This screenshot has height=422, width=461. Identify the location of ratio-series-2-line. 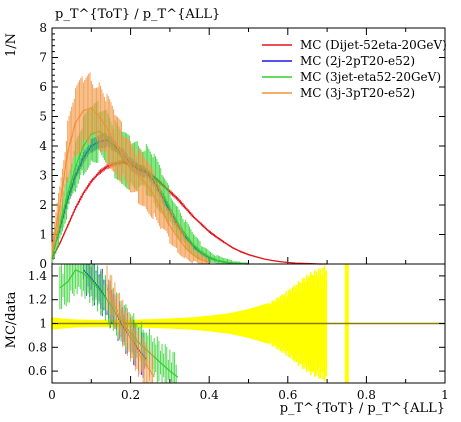
(130, 332).